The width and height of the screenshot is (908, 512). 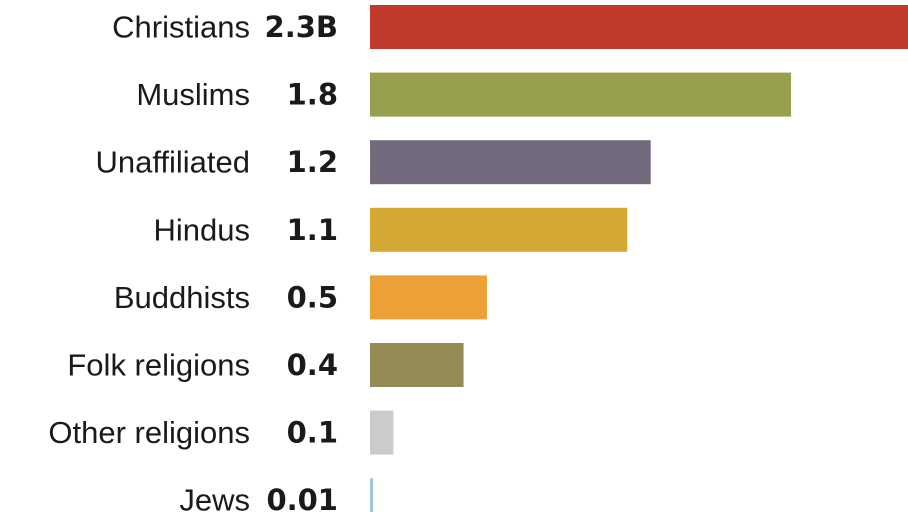 What do you see at coordinates (312, 433) in the screenshot?
I see `value-label-other-religions: 0.1` at bounding box center [312, 433].